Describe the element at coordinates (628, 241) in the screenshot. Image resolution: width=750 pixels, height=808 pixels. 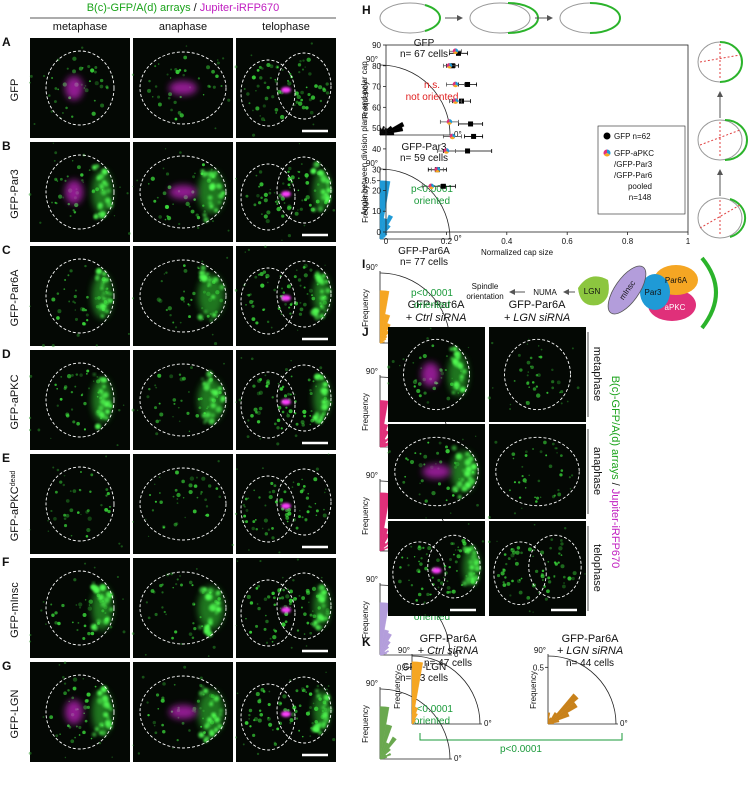
I see `x-tick-label: 0.8` at that location.